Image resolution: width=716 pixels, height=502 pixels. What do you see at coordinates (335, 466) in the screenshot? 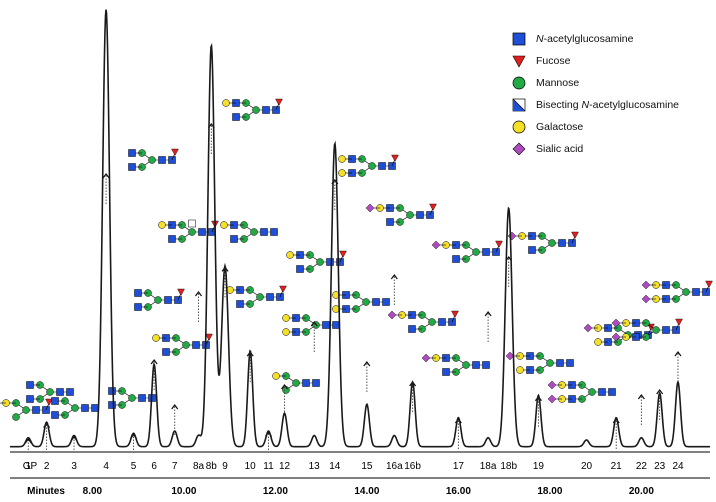
I see `gp-label-14: 14` at bounding box center [335, 466].